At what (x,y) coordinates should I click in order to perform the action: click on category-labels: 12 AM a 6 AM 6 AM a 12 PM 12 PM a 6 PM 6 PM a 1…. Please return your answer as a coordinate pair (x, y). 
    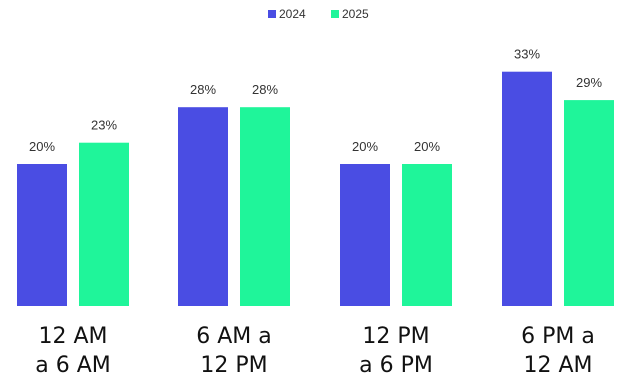
    Looking at the image, I should click on (315, 351).